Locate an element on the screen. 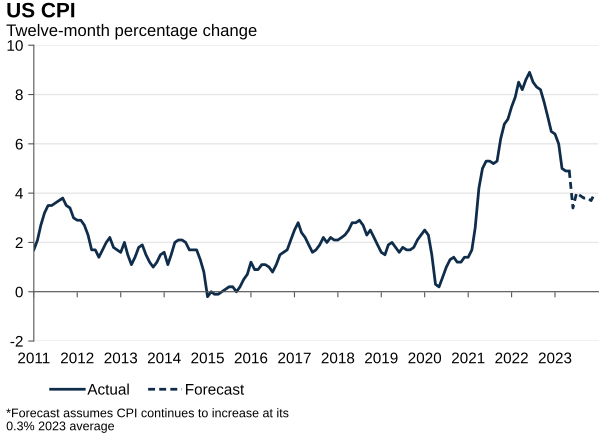 The image size is (615, 435). legend-label: Forecast is located at coordinates (215, 389).